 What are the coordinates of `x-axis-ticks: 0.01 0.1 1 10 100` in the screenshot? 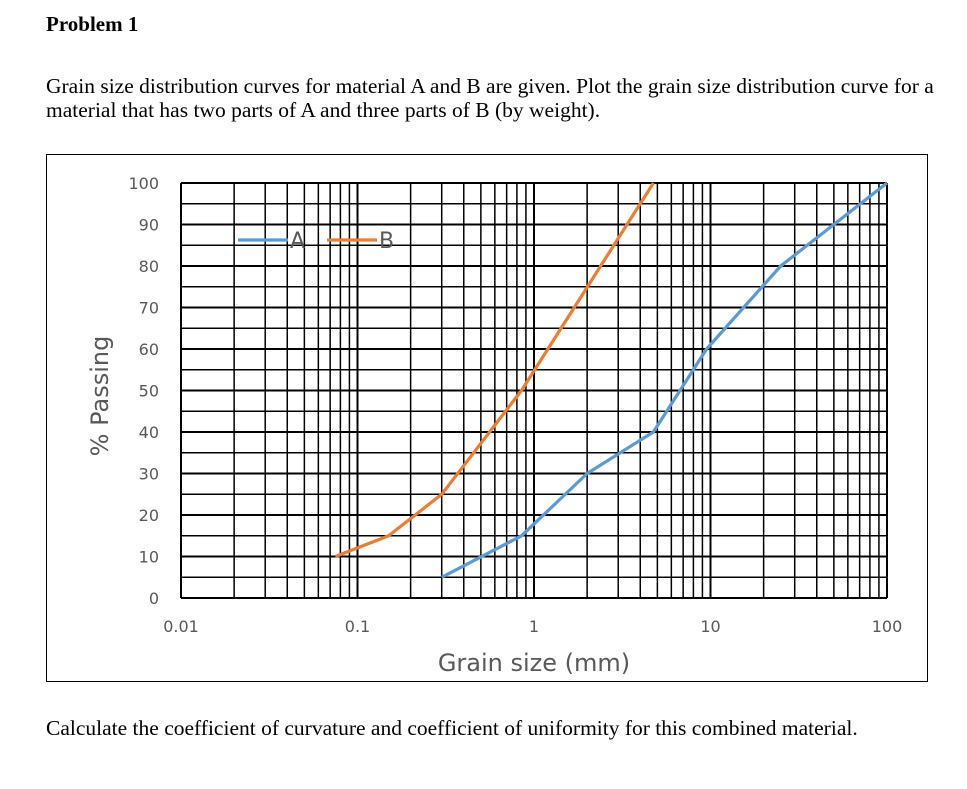 It's located at (532, 626).